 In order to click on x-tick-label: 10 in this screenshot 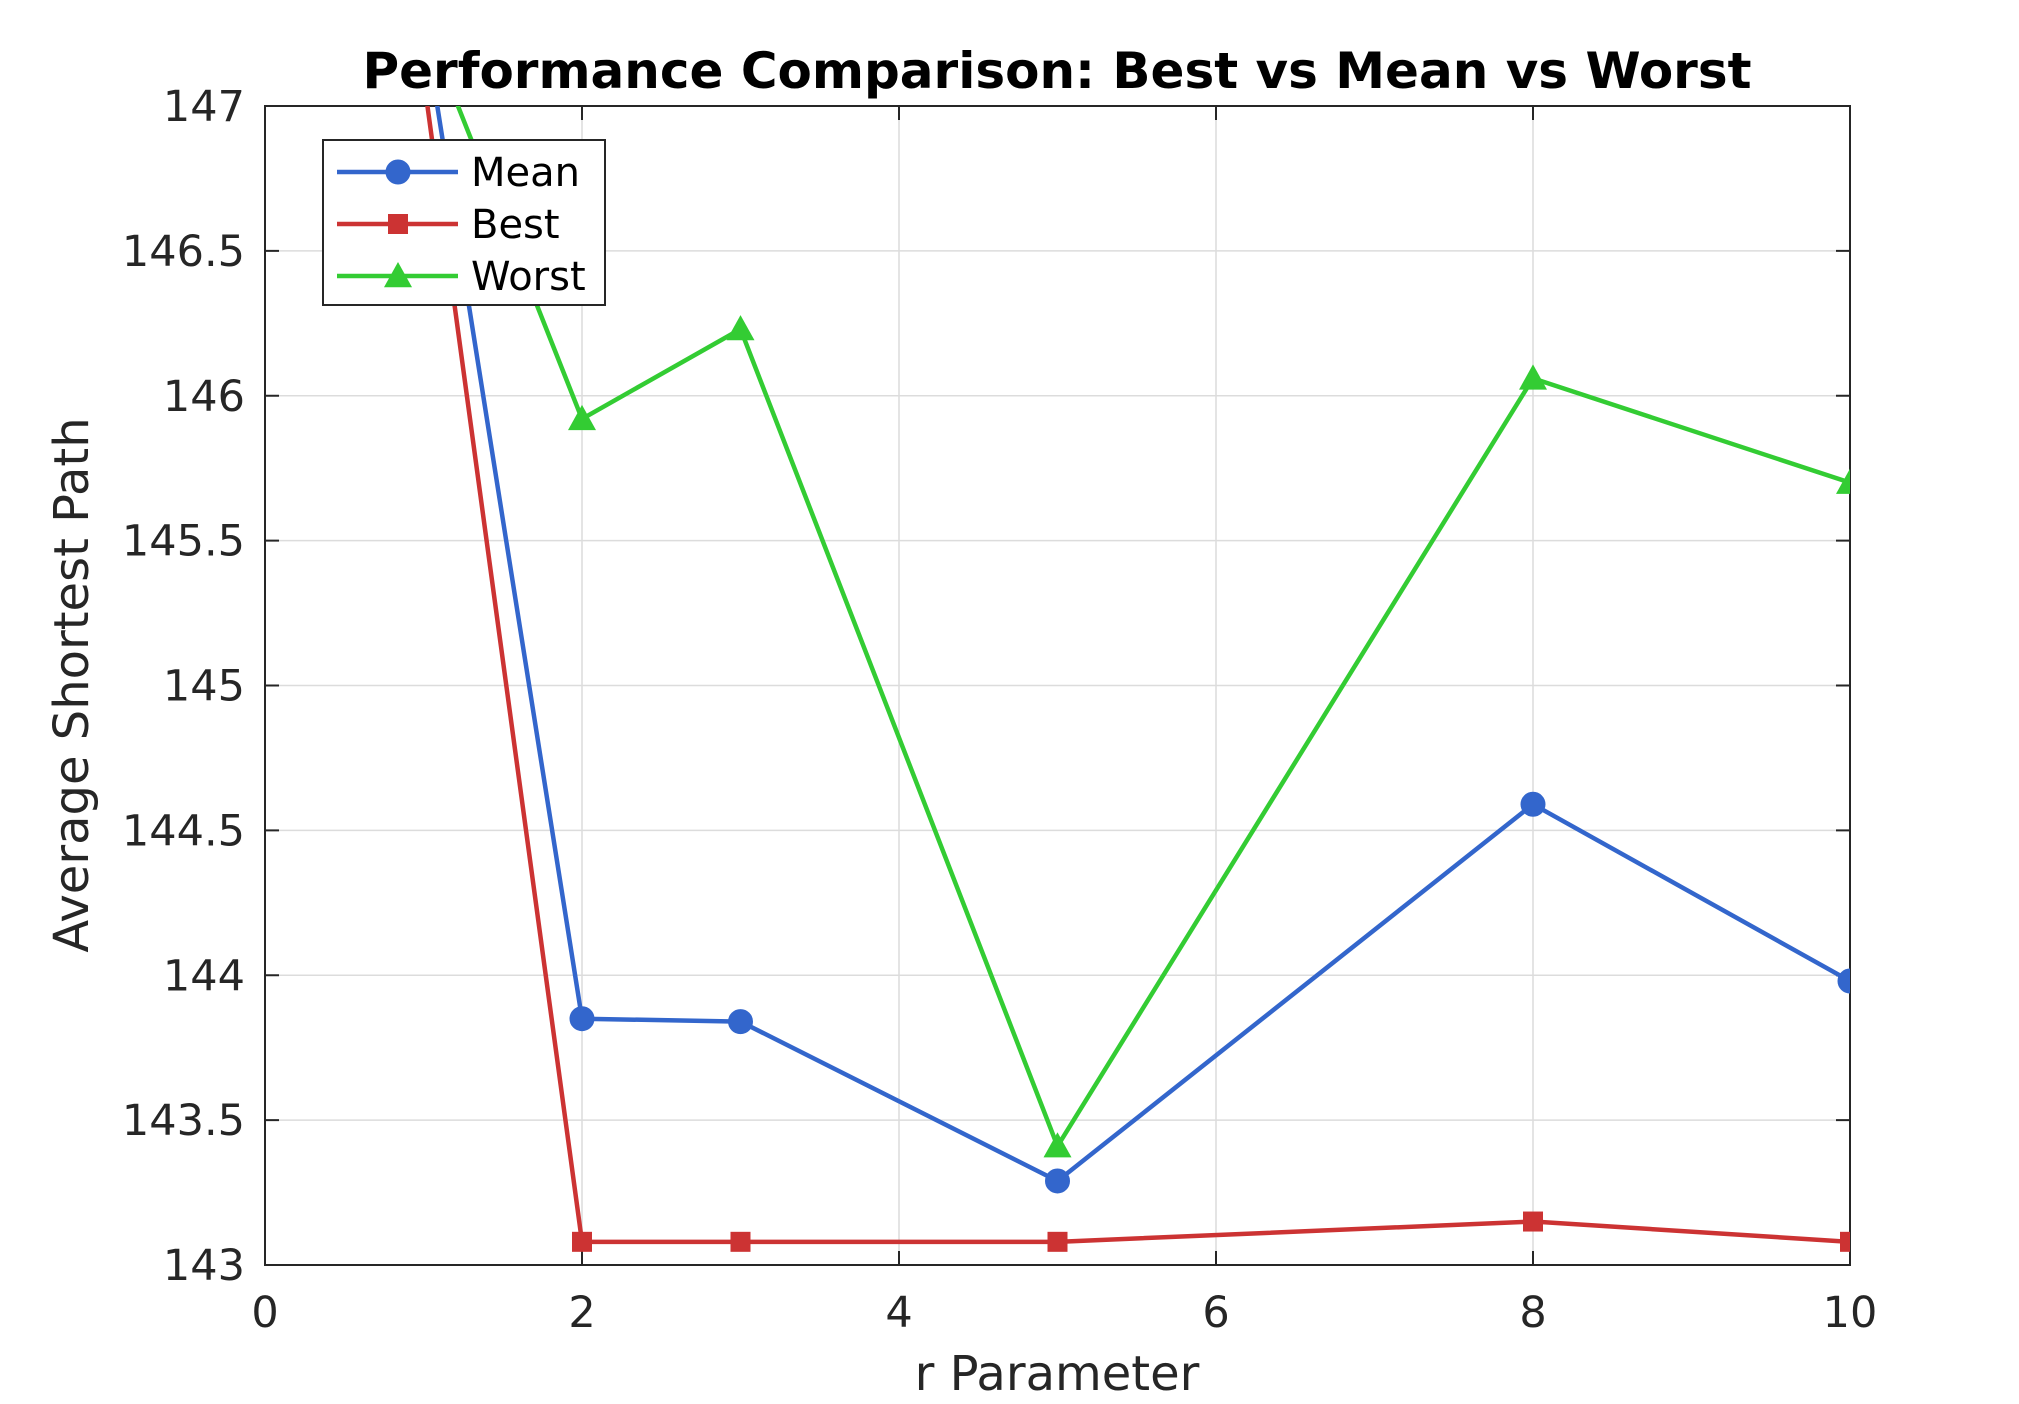, I will do `click(1850, 1313)`.